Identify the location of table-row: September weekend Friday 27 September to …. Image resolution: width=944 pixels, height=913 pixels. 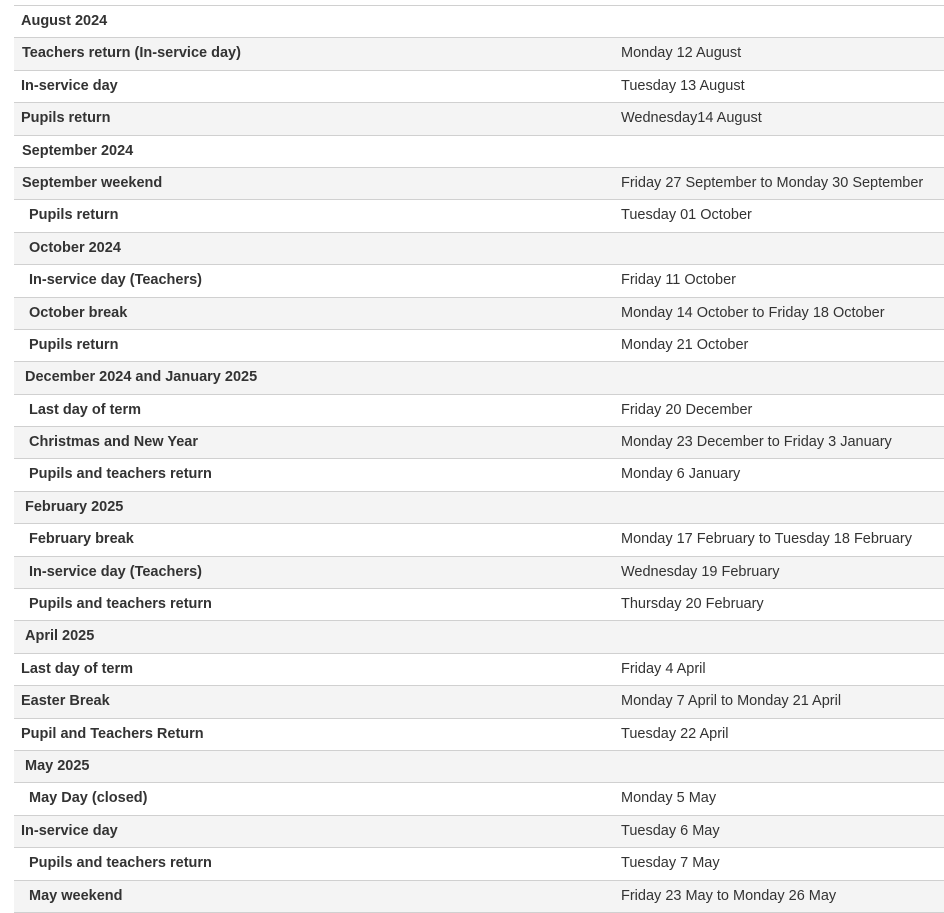
(479, 184).